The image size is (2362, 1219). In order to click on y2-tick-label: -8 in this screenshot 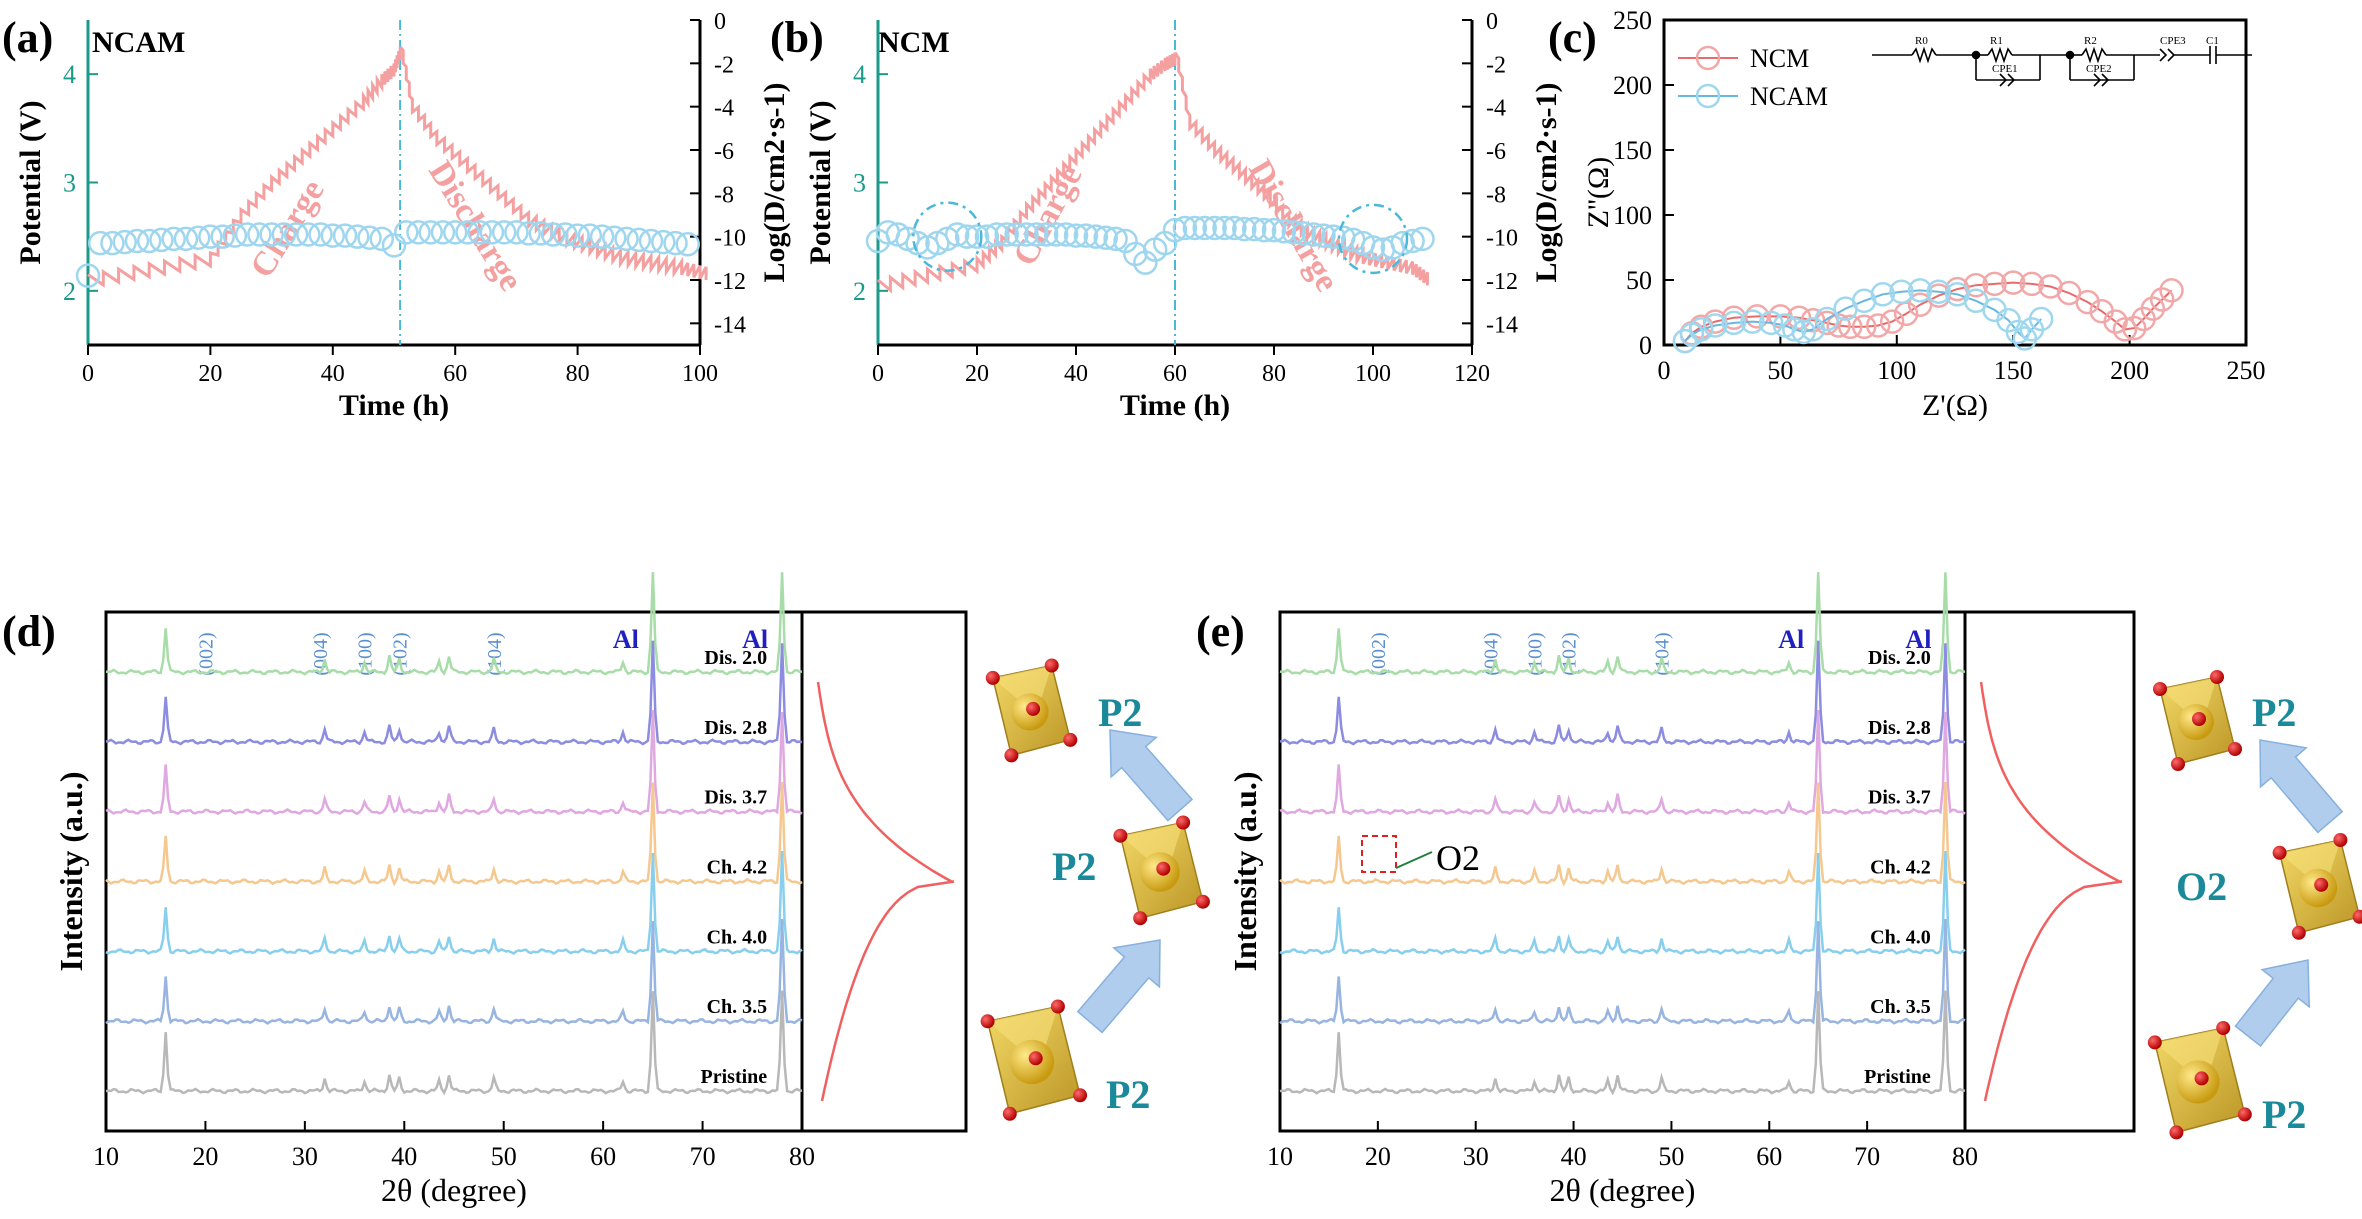, I will do `click(1496, 195)`.